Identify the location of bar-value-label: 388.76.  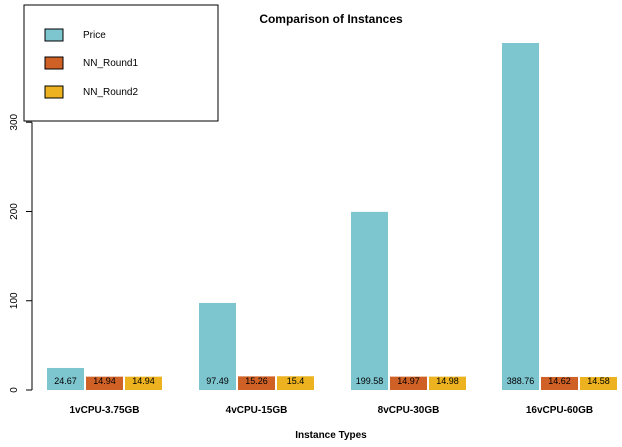
(521, 381).